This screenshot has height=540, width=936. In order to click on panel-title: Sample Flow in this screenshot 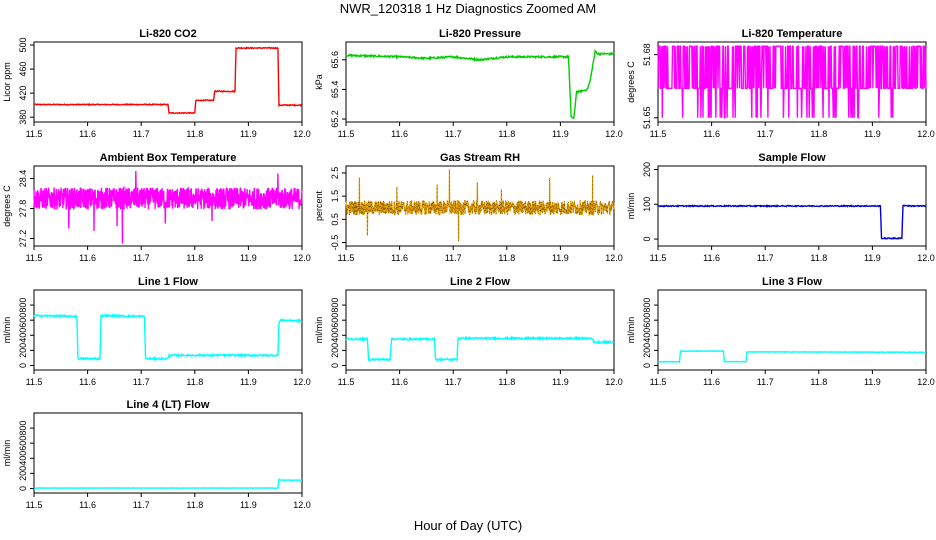, I will do `click(792, 158)`.